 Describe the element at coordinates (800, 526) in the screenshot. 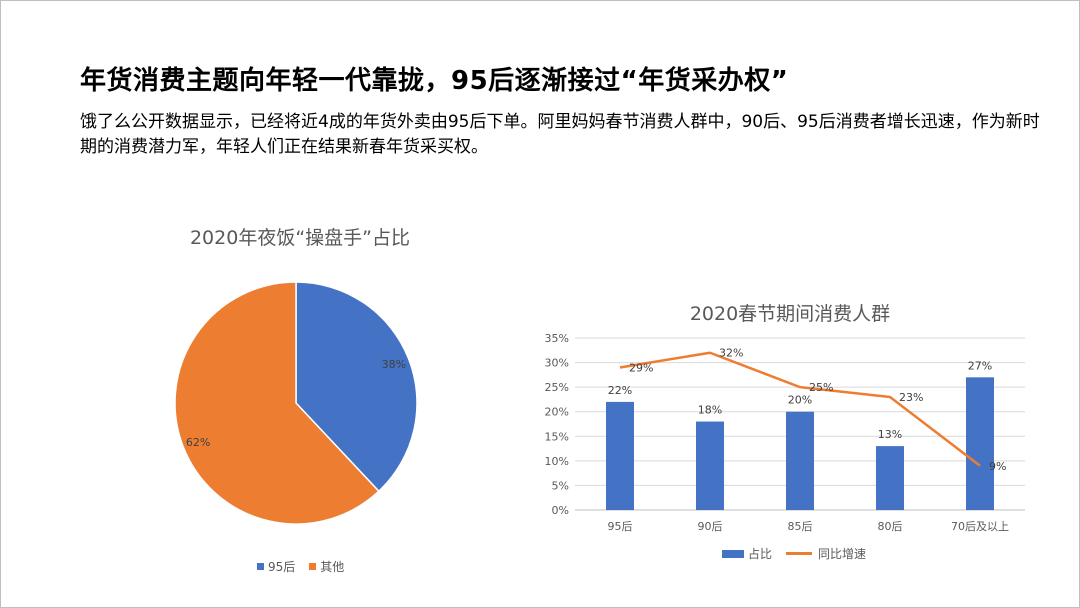

I see `x-tick-label-2: 85后` at that location.